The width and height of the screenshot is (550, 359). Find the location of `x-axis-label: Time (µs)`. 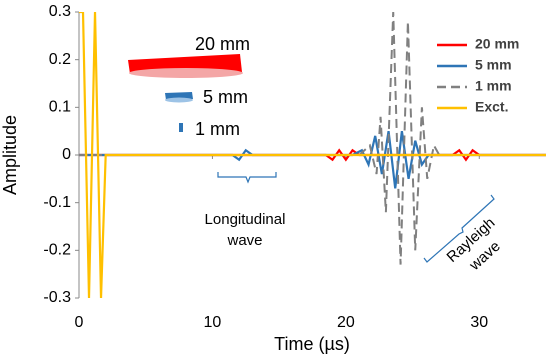

x-axis-label: Time (µs) is located at coordinates (312, 344).